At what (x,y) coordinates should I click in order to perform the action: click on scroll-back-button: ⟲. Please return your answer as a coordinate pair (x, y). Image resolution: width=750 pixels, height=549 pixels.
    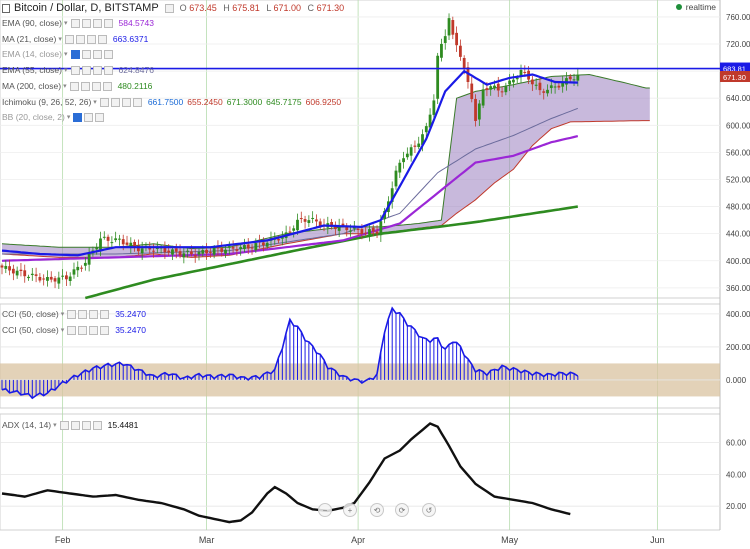
    Looking at the image, I should click on (377, 510).